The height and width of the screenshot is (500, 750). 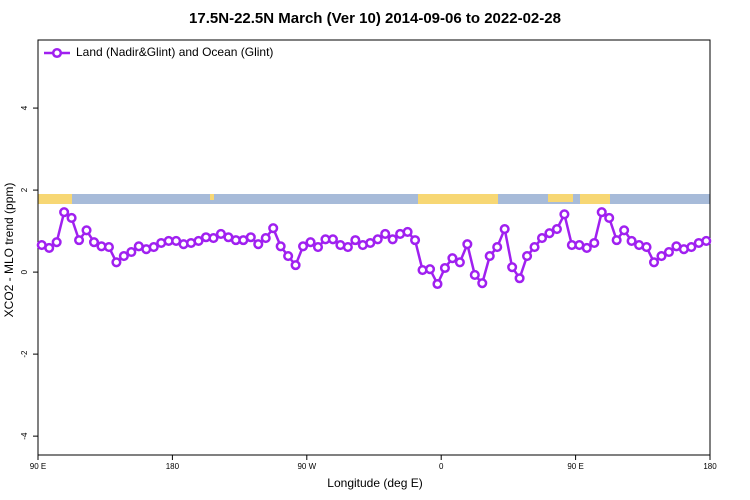 I want to click on y-tick-label: -4, so click(x=24, y=436).